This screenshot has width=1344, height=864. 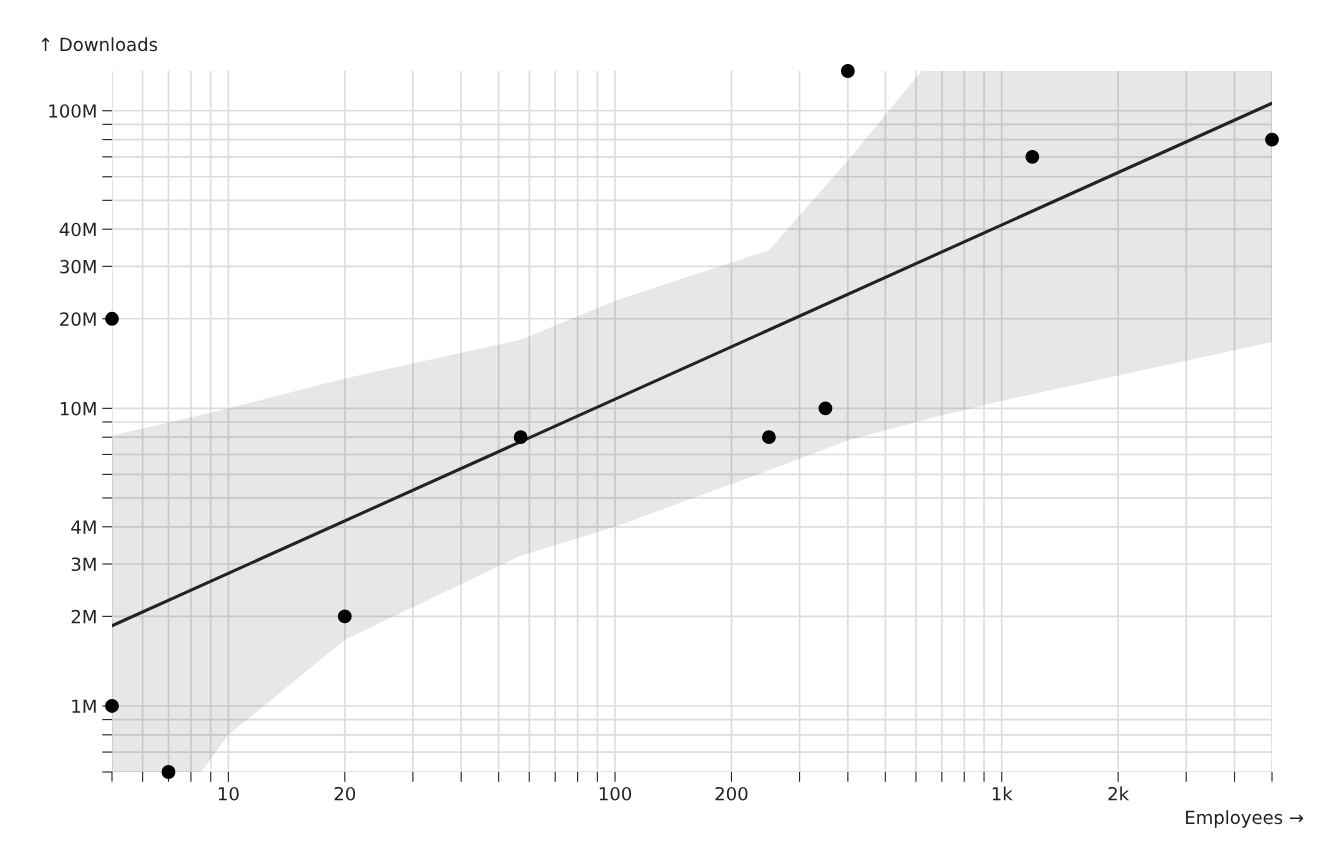 I want to click on x-tick-label: 100, so click(x=615, y=793).